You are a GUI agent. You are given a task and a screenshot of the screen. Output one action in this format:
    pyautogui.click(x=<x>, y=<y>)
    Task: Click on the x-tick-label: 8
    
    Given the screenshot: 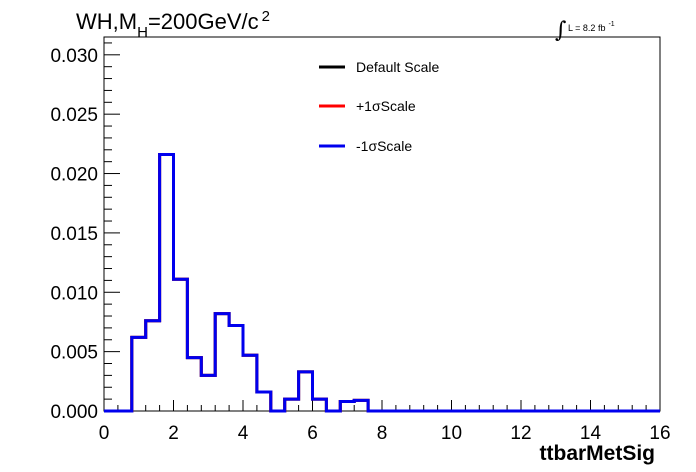 What is the action you would take?
    pyautogui.click(x=382, y=433)
    